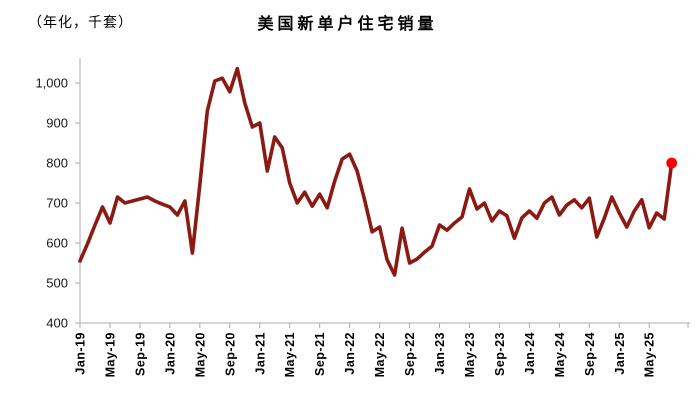  What do you see at coordinates (320, 354) in the screenshot?
I see `x-tick-label: Sep-21` at bounding box center [320, 354].